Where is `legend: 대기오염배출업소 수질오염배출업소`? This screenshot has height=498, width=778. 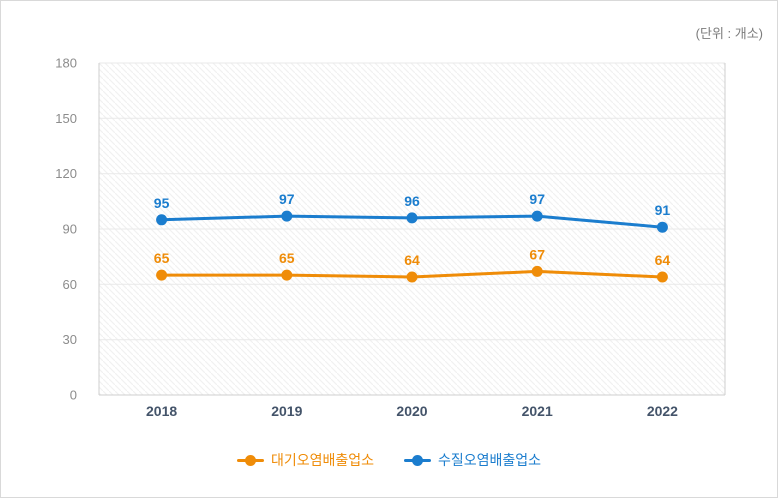
legend: 대기오염배출업소 수질오염배출업소 is located at coordinates (389, 460).